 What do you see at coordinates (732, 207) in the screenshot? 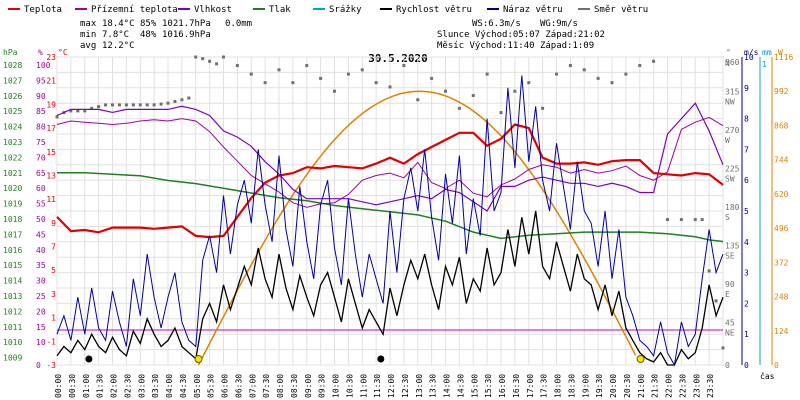
I see `direction-tick: 180` at bounding box center [732, 207].